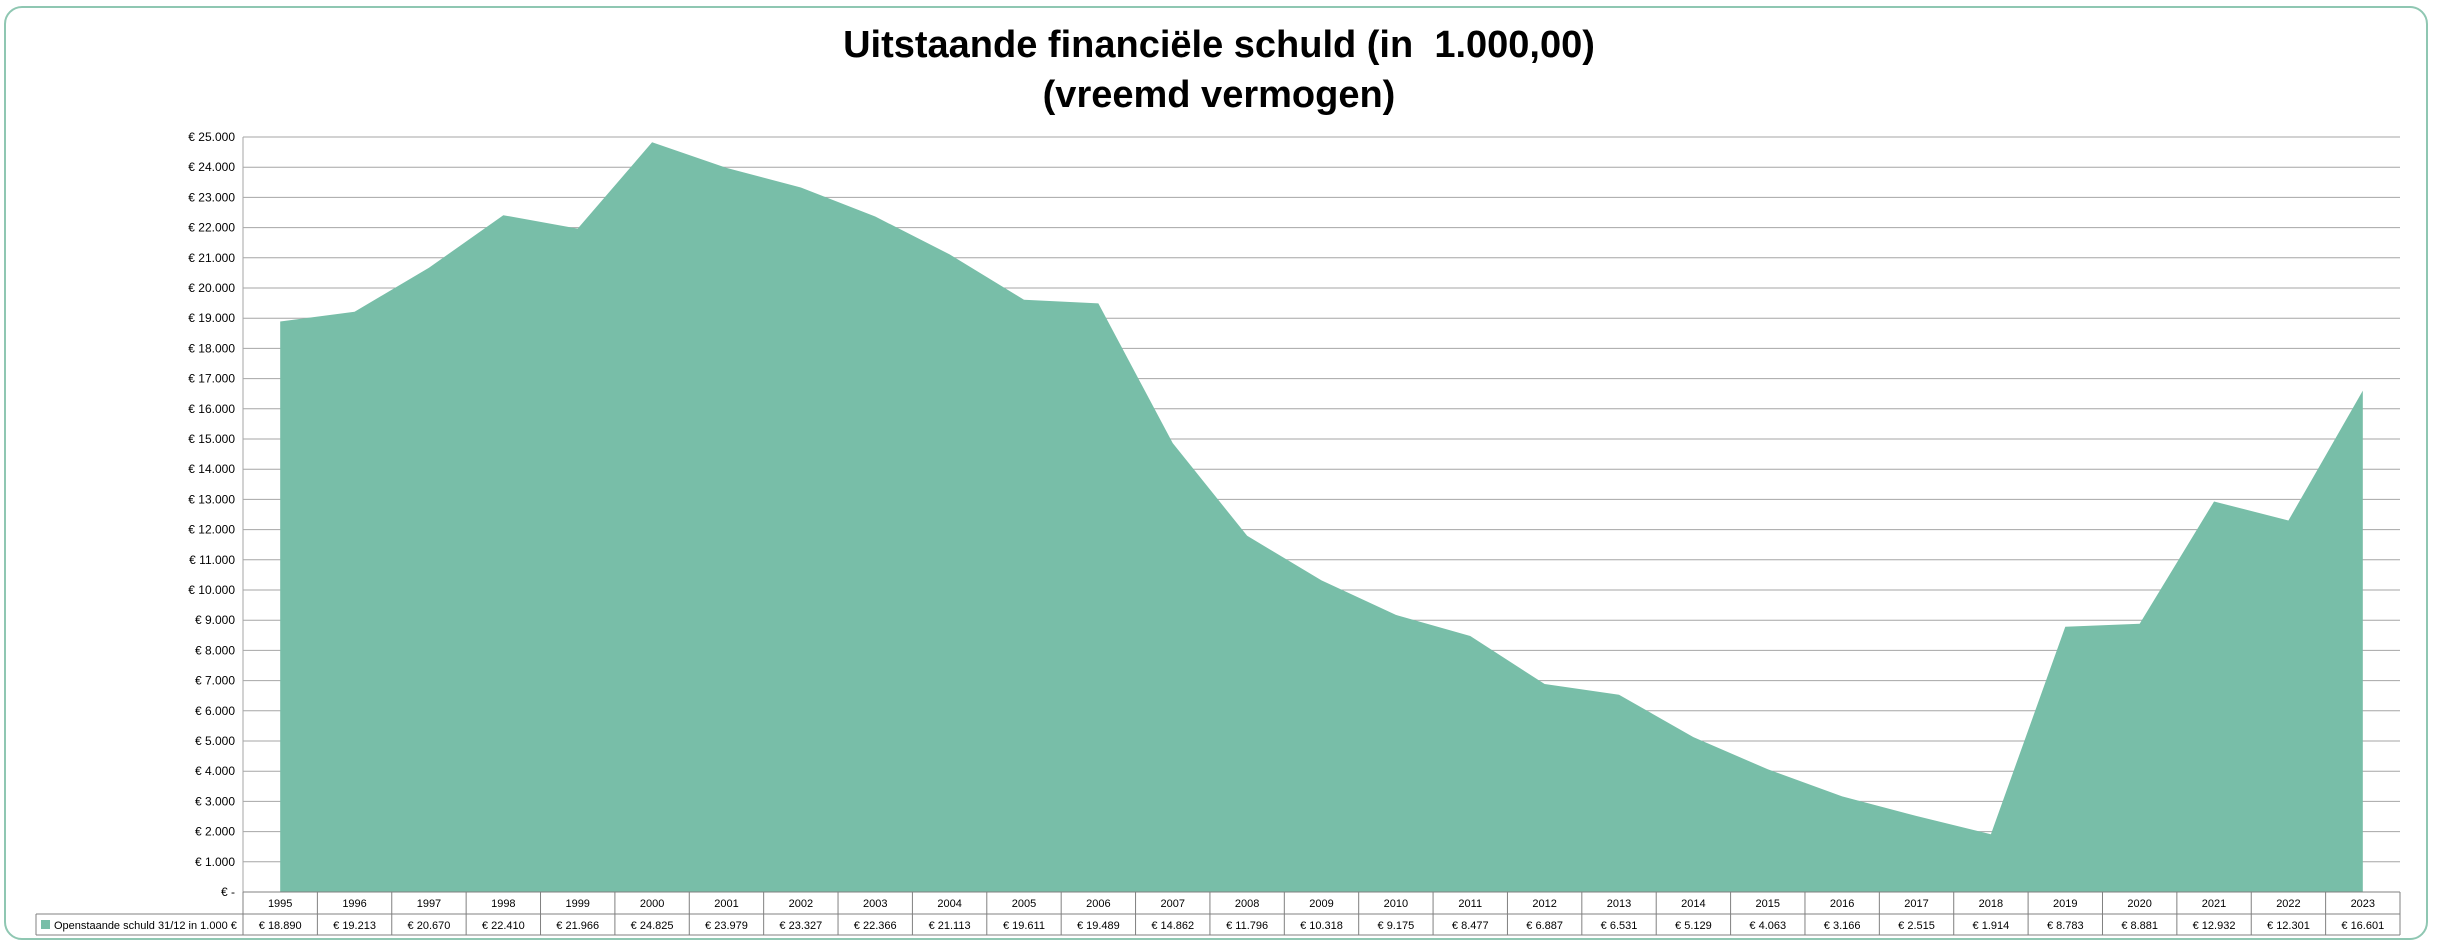  I want to click on y-tick-label: € 18.000, so click(211, 348).